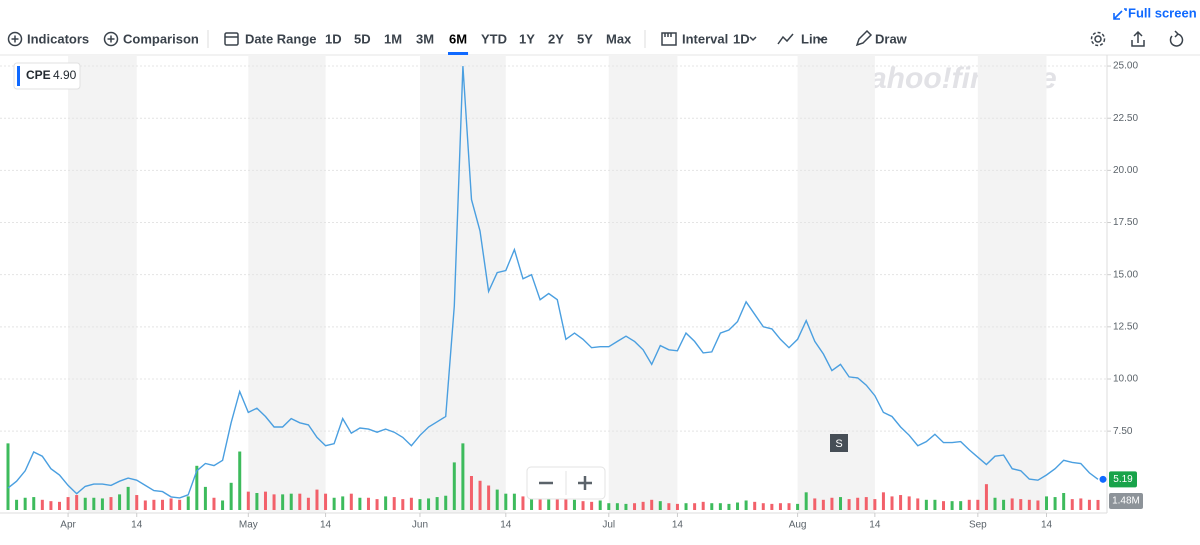 The height and width of the screenshot is (545, 1200). I want to click on price-badge-label: 5.19, so click(1123, 479).